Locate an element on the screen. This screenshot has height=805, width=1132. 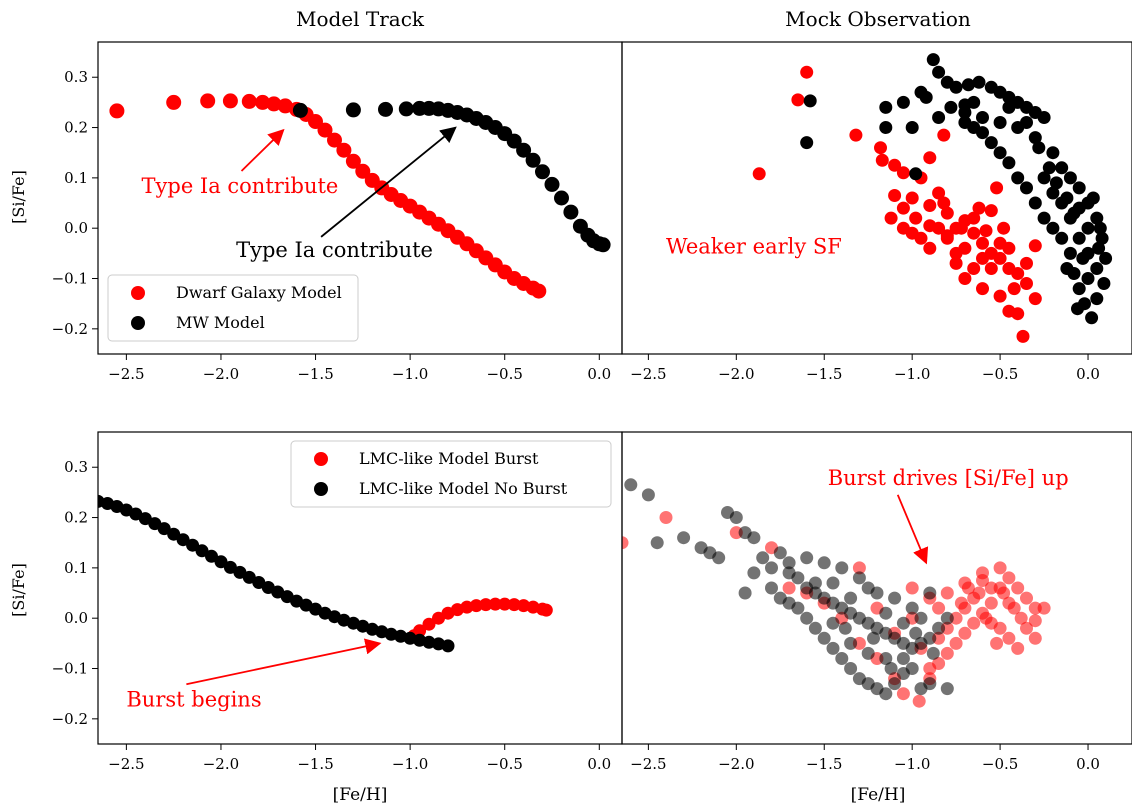
legend-box is located at coordinates (233, 308).